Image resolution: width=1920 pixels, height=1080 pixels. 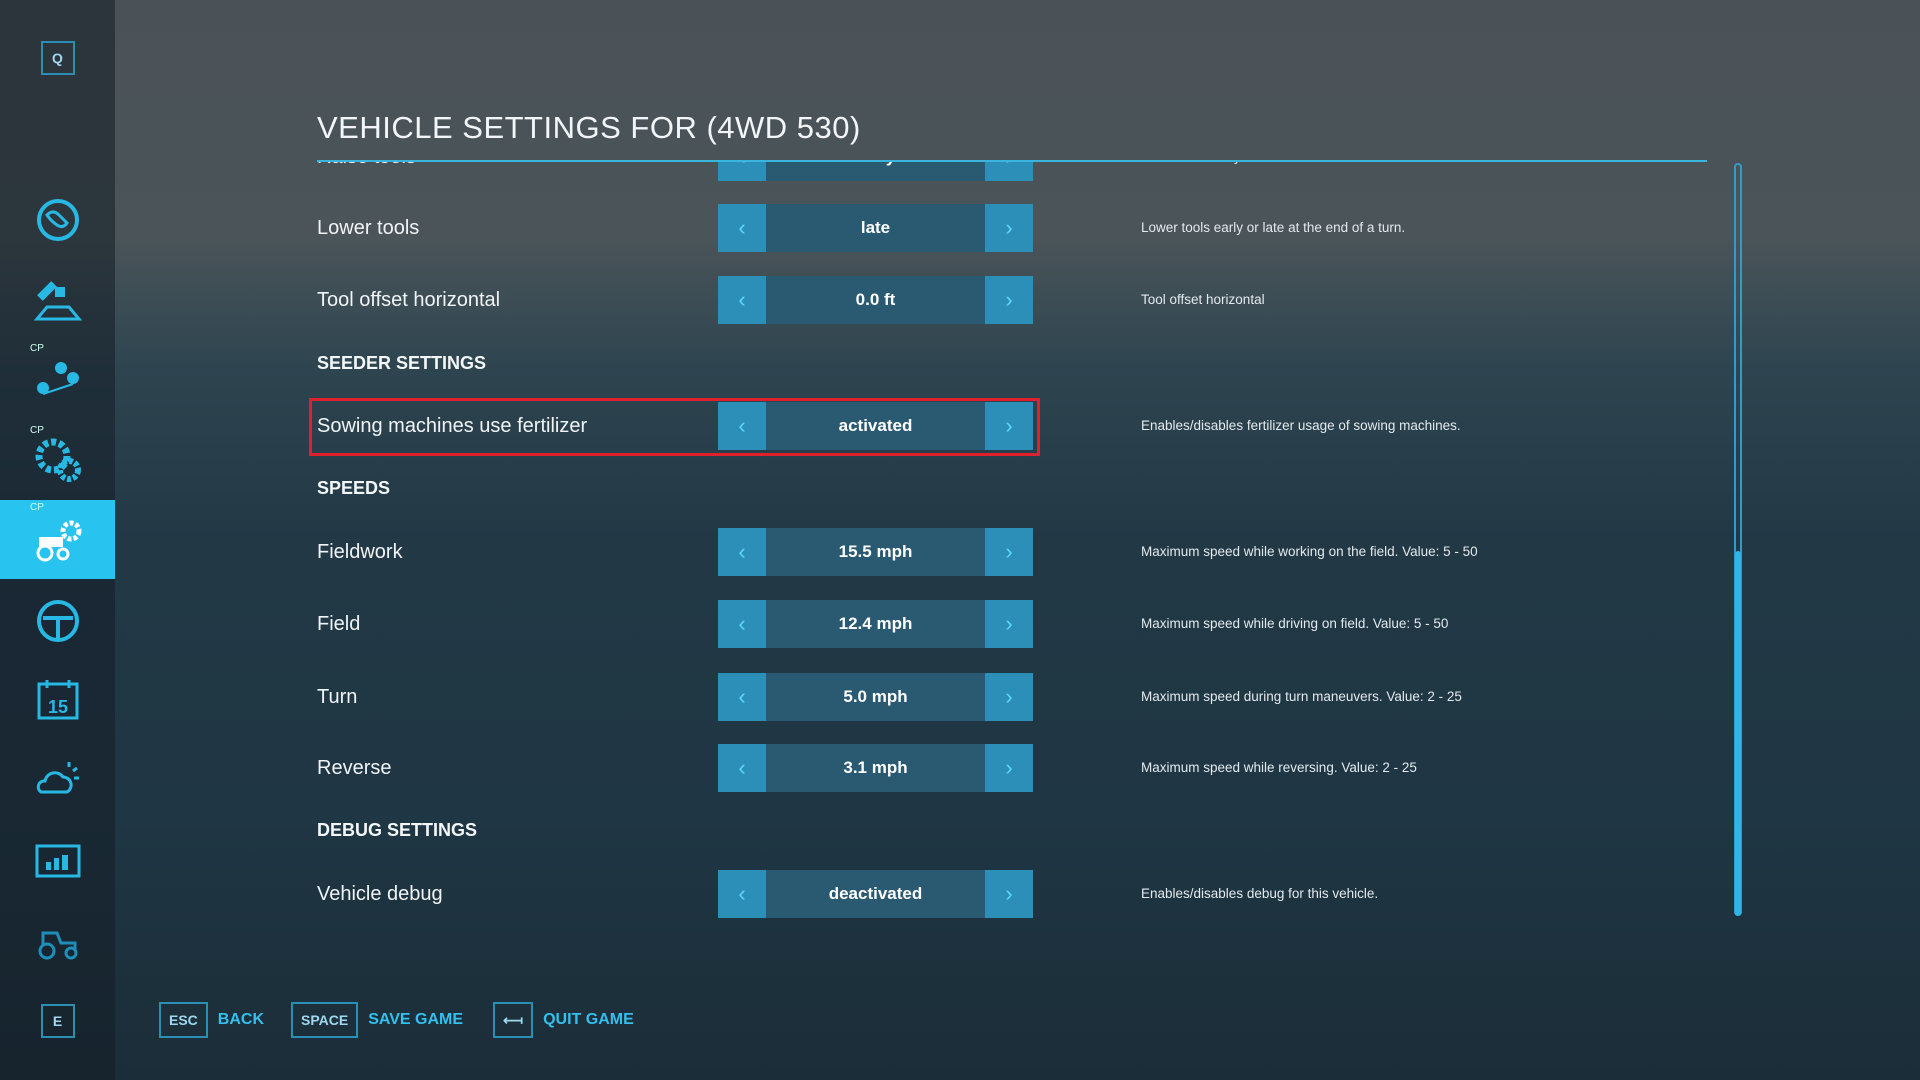 I want to click on setting-description: Tool offset horizontal, so click(x=1203, y=299).